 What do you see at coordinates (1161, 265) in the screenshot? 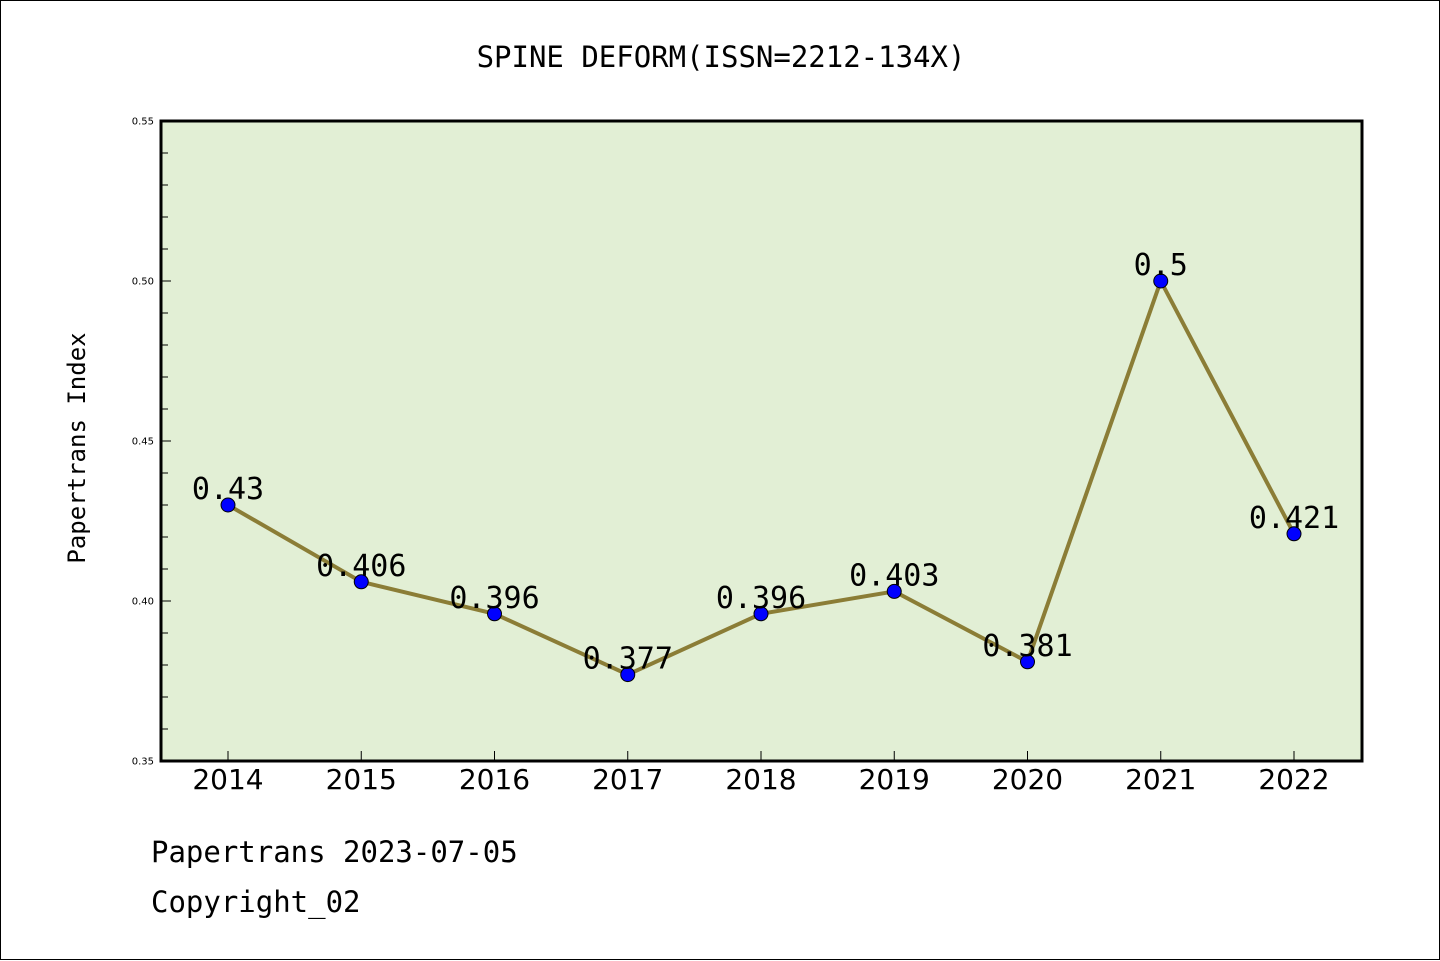
I see `data-label: 0.5` at bounding box center [1161, 265].